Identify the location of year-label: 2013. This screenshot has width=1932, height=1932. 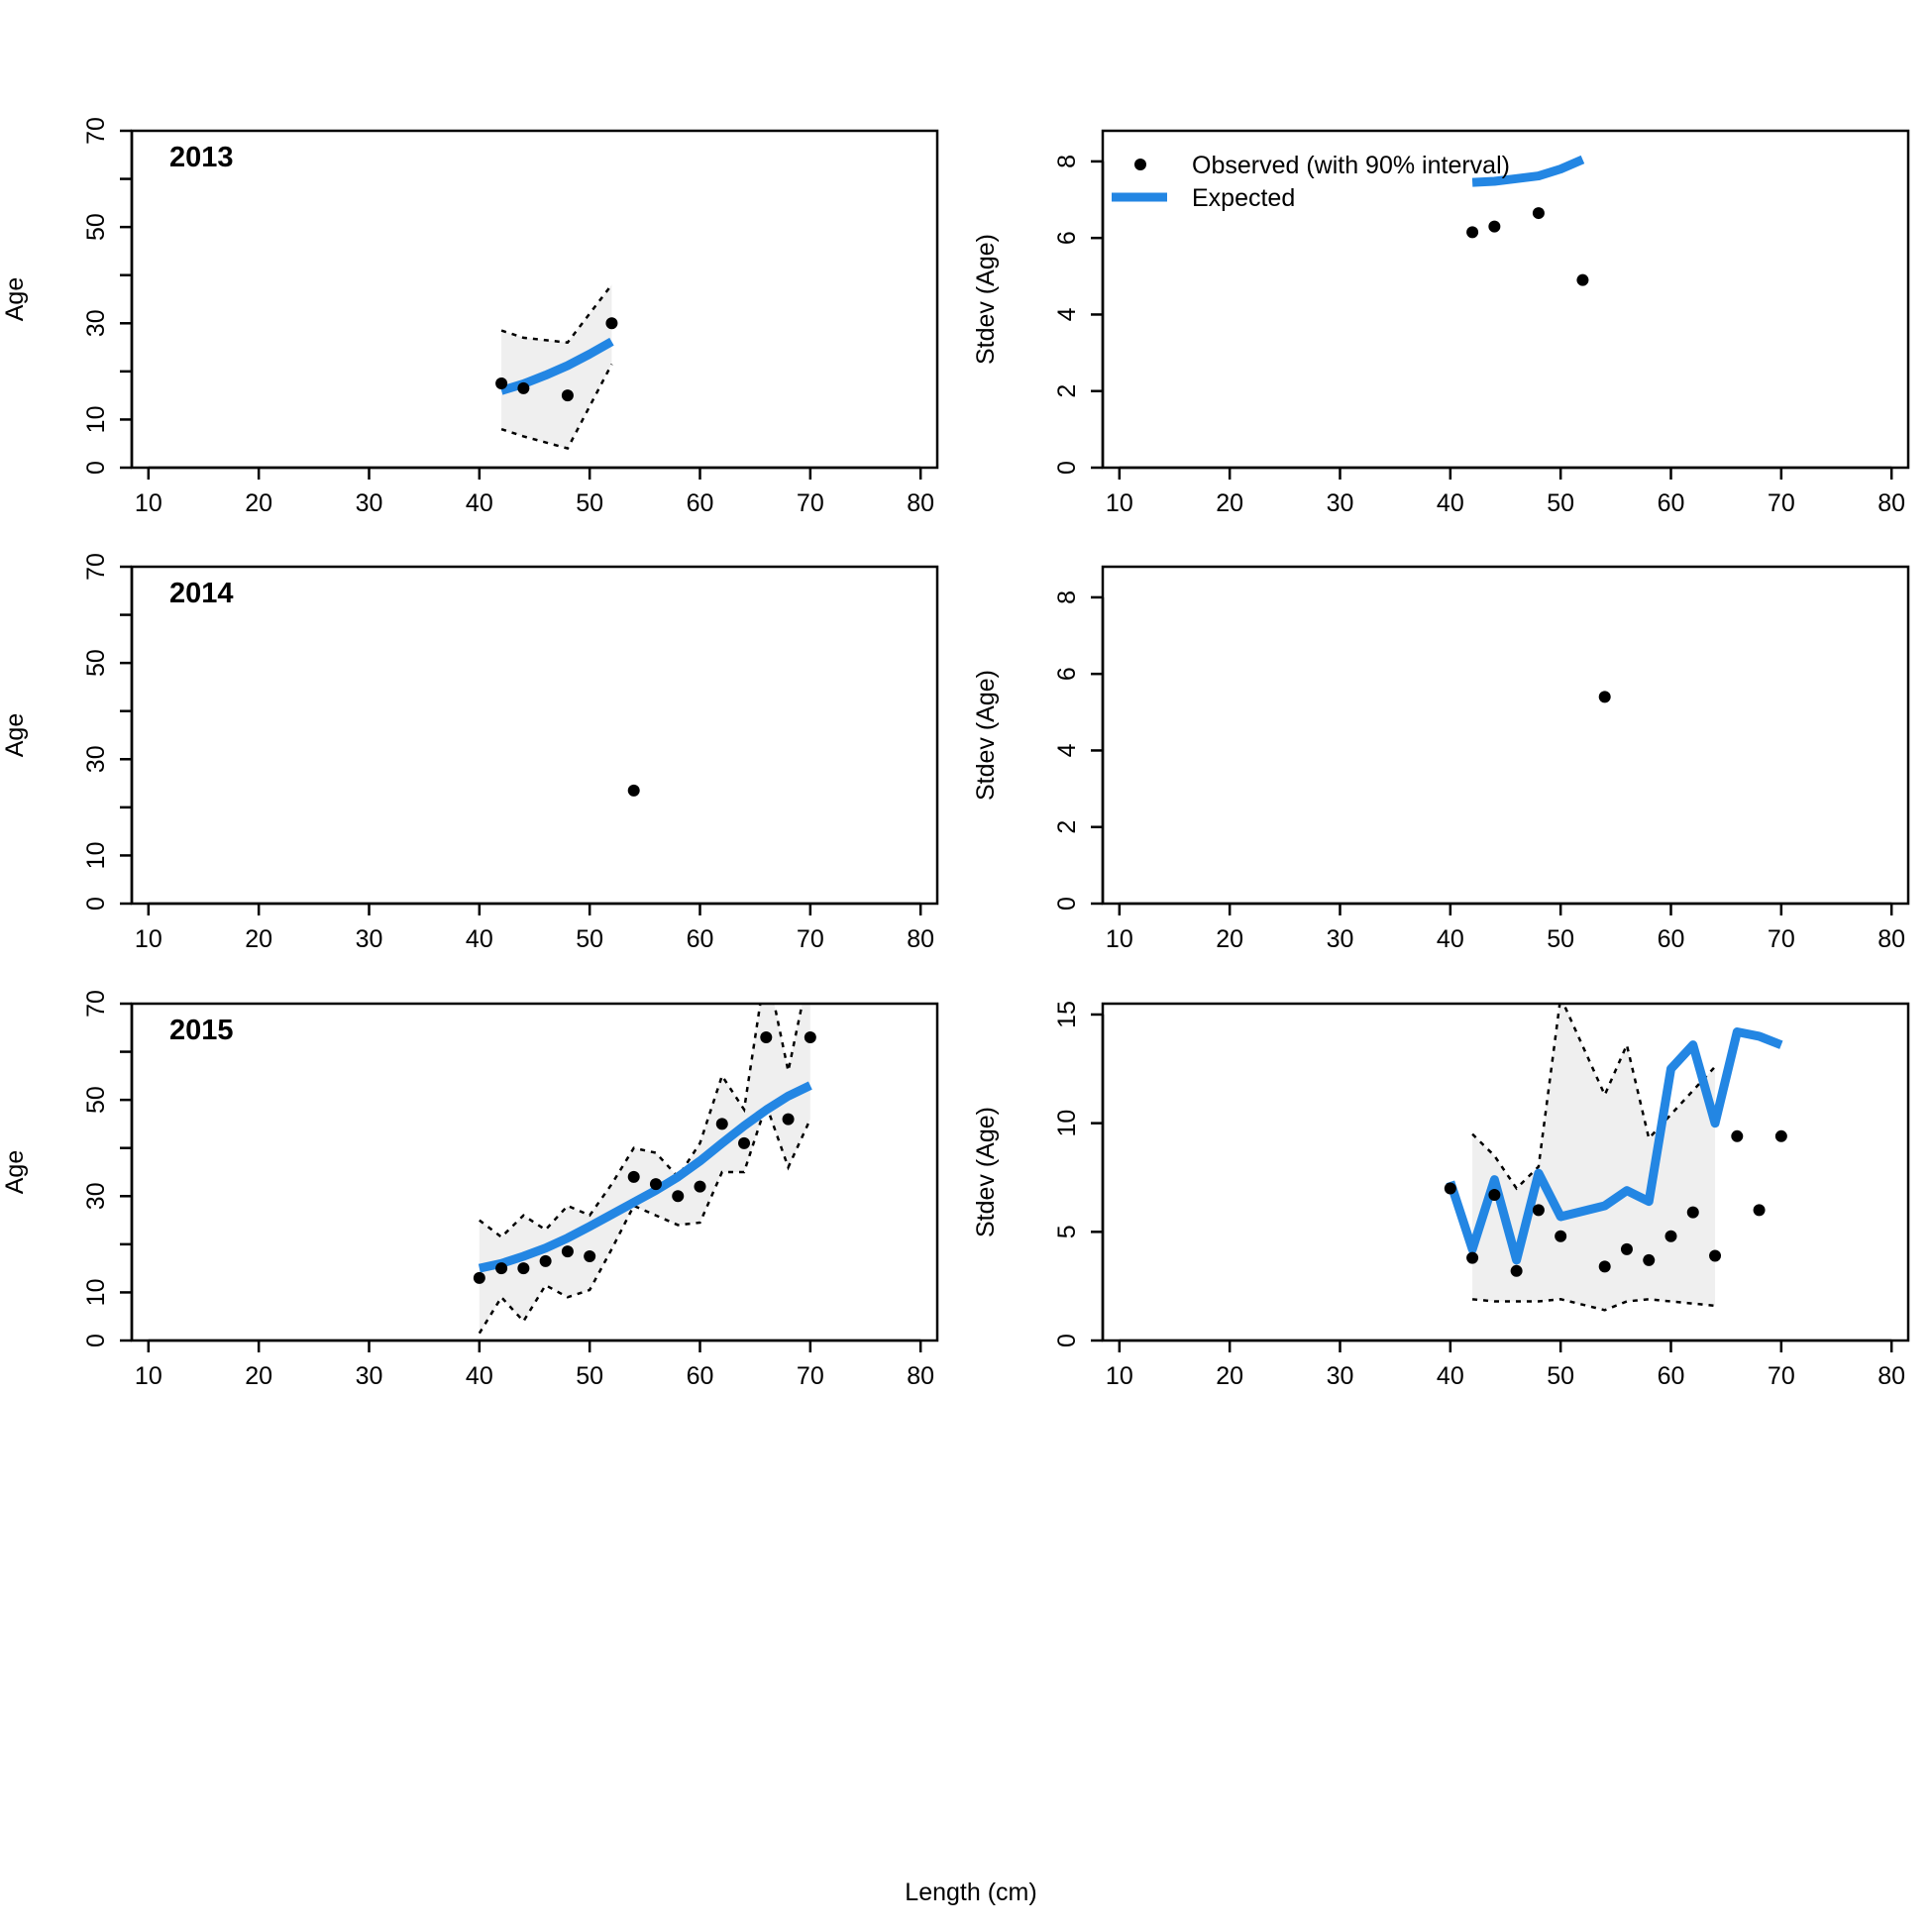
(201, 157).